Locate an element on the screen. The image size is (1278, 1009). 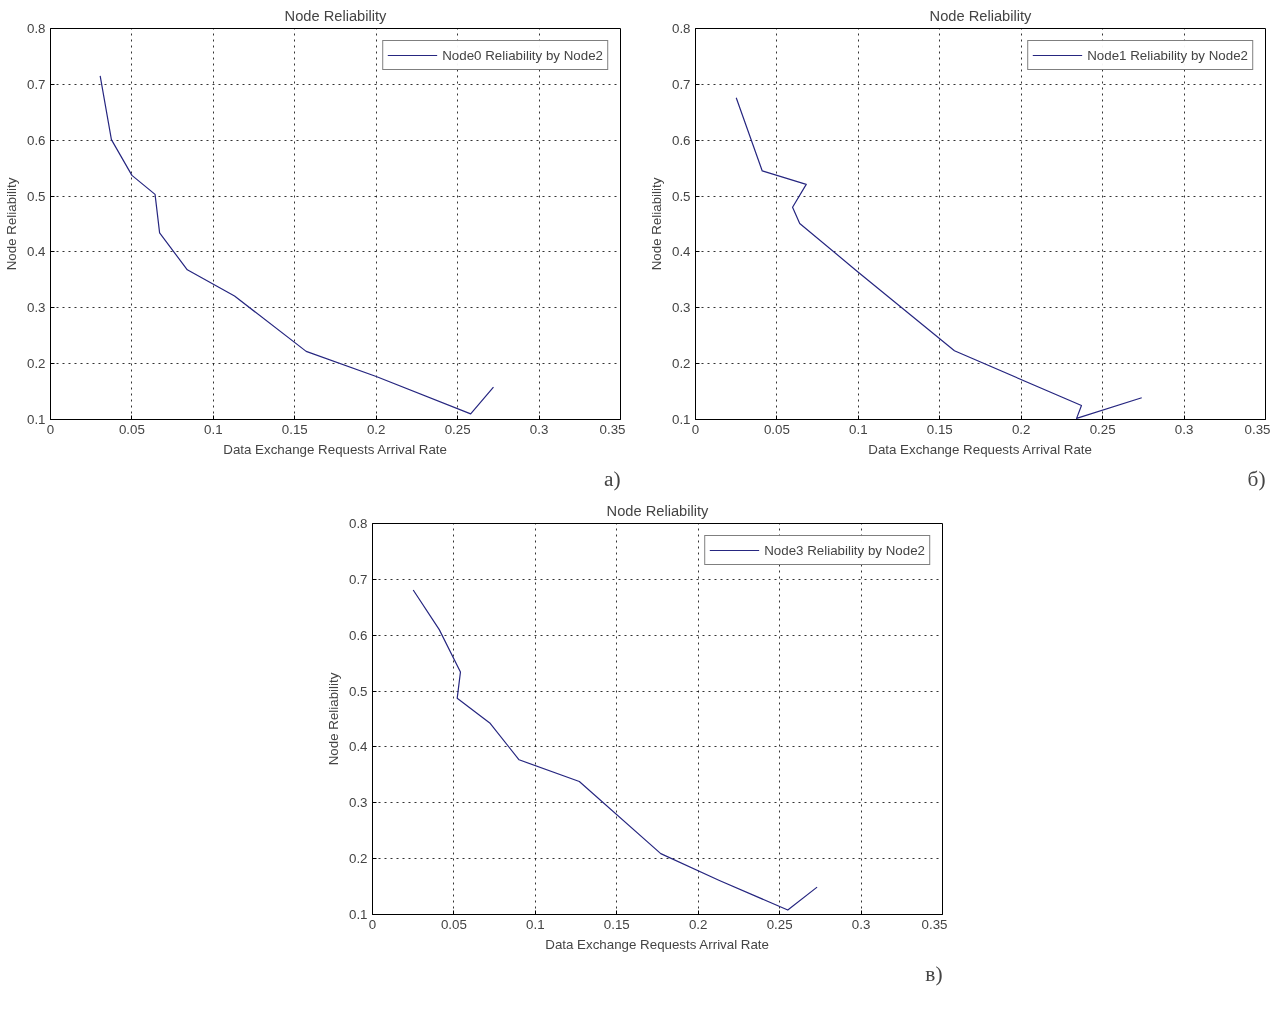
text: б) is located at coordinates (1256, 478).